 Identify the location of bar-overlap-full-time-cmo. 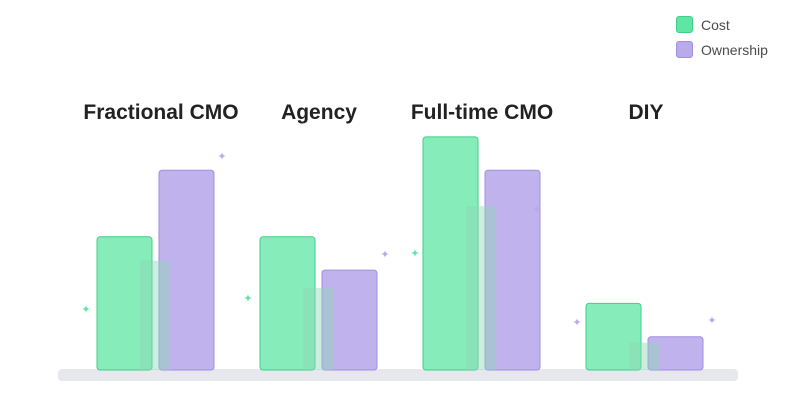
(481, 288).